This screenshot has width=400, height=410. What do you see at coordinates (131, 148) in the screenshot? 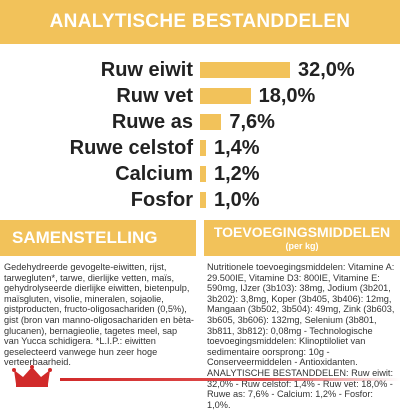
I see `analysis-label: Ruwe celstof` at bounding box center [131, 148].